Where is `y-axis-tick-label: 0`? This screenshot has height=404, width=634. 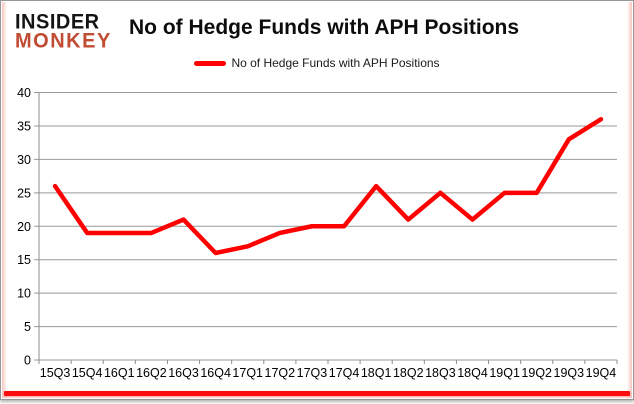
y-axis-tick-label: 0 is located at coordinates (27, 361).